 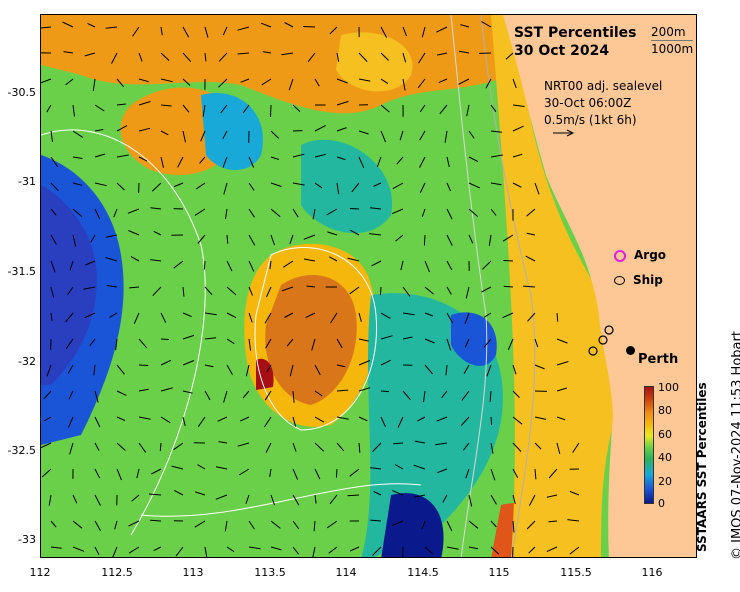 What do you see at coordinates (469, 286) in the screenshot?
I see `contour-1000m` at bounding box center [469, 286].